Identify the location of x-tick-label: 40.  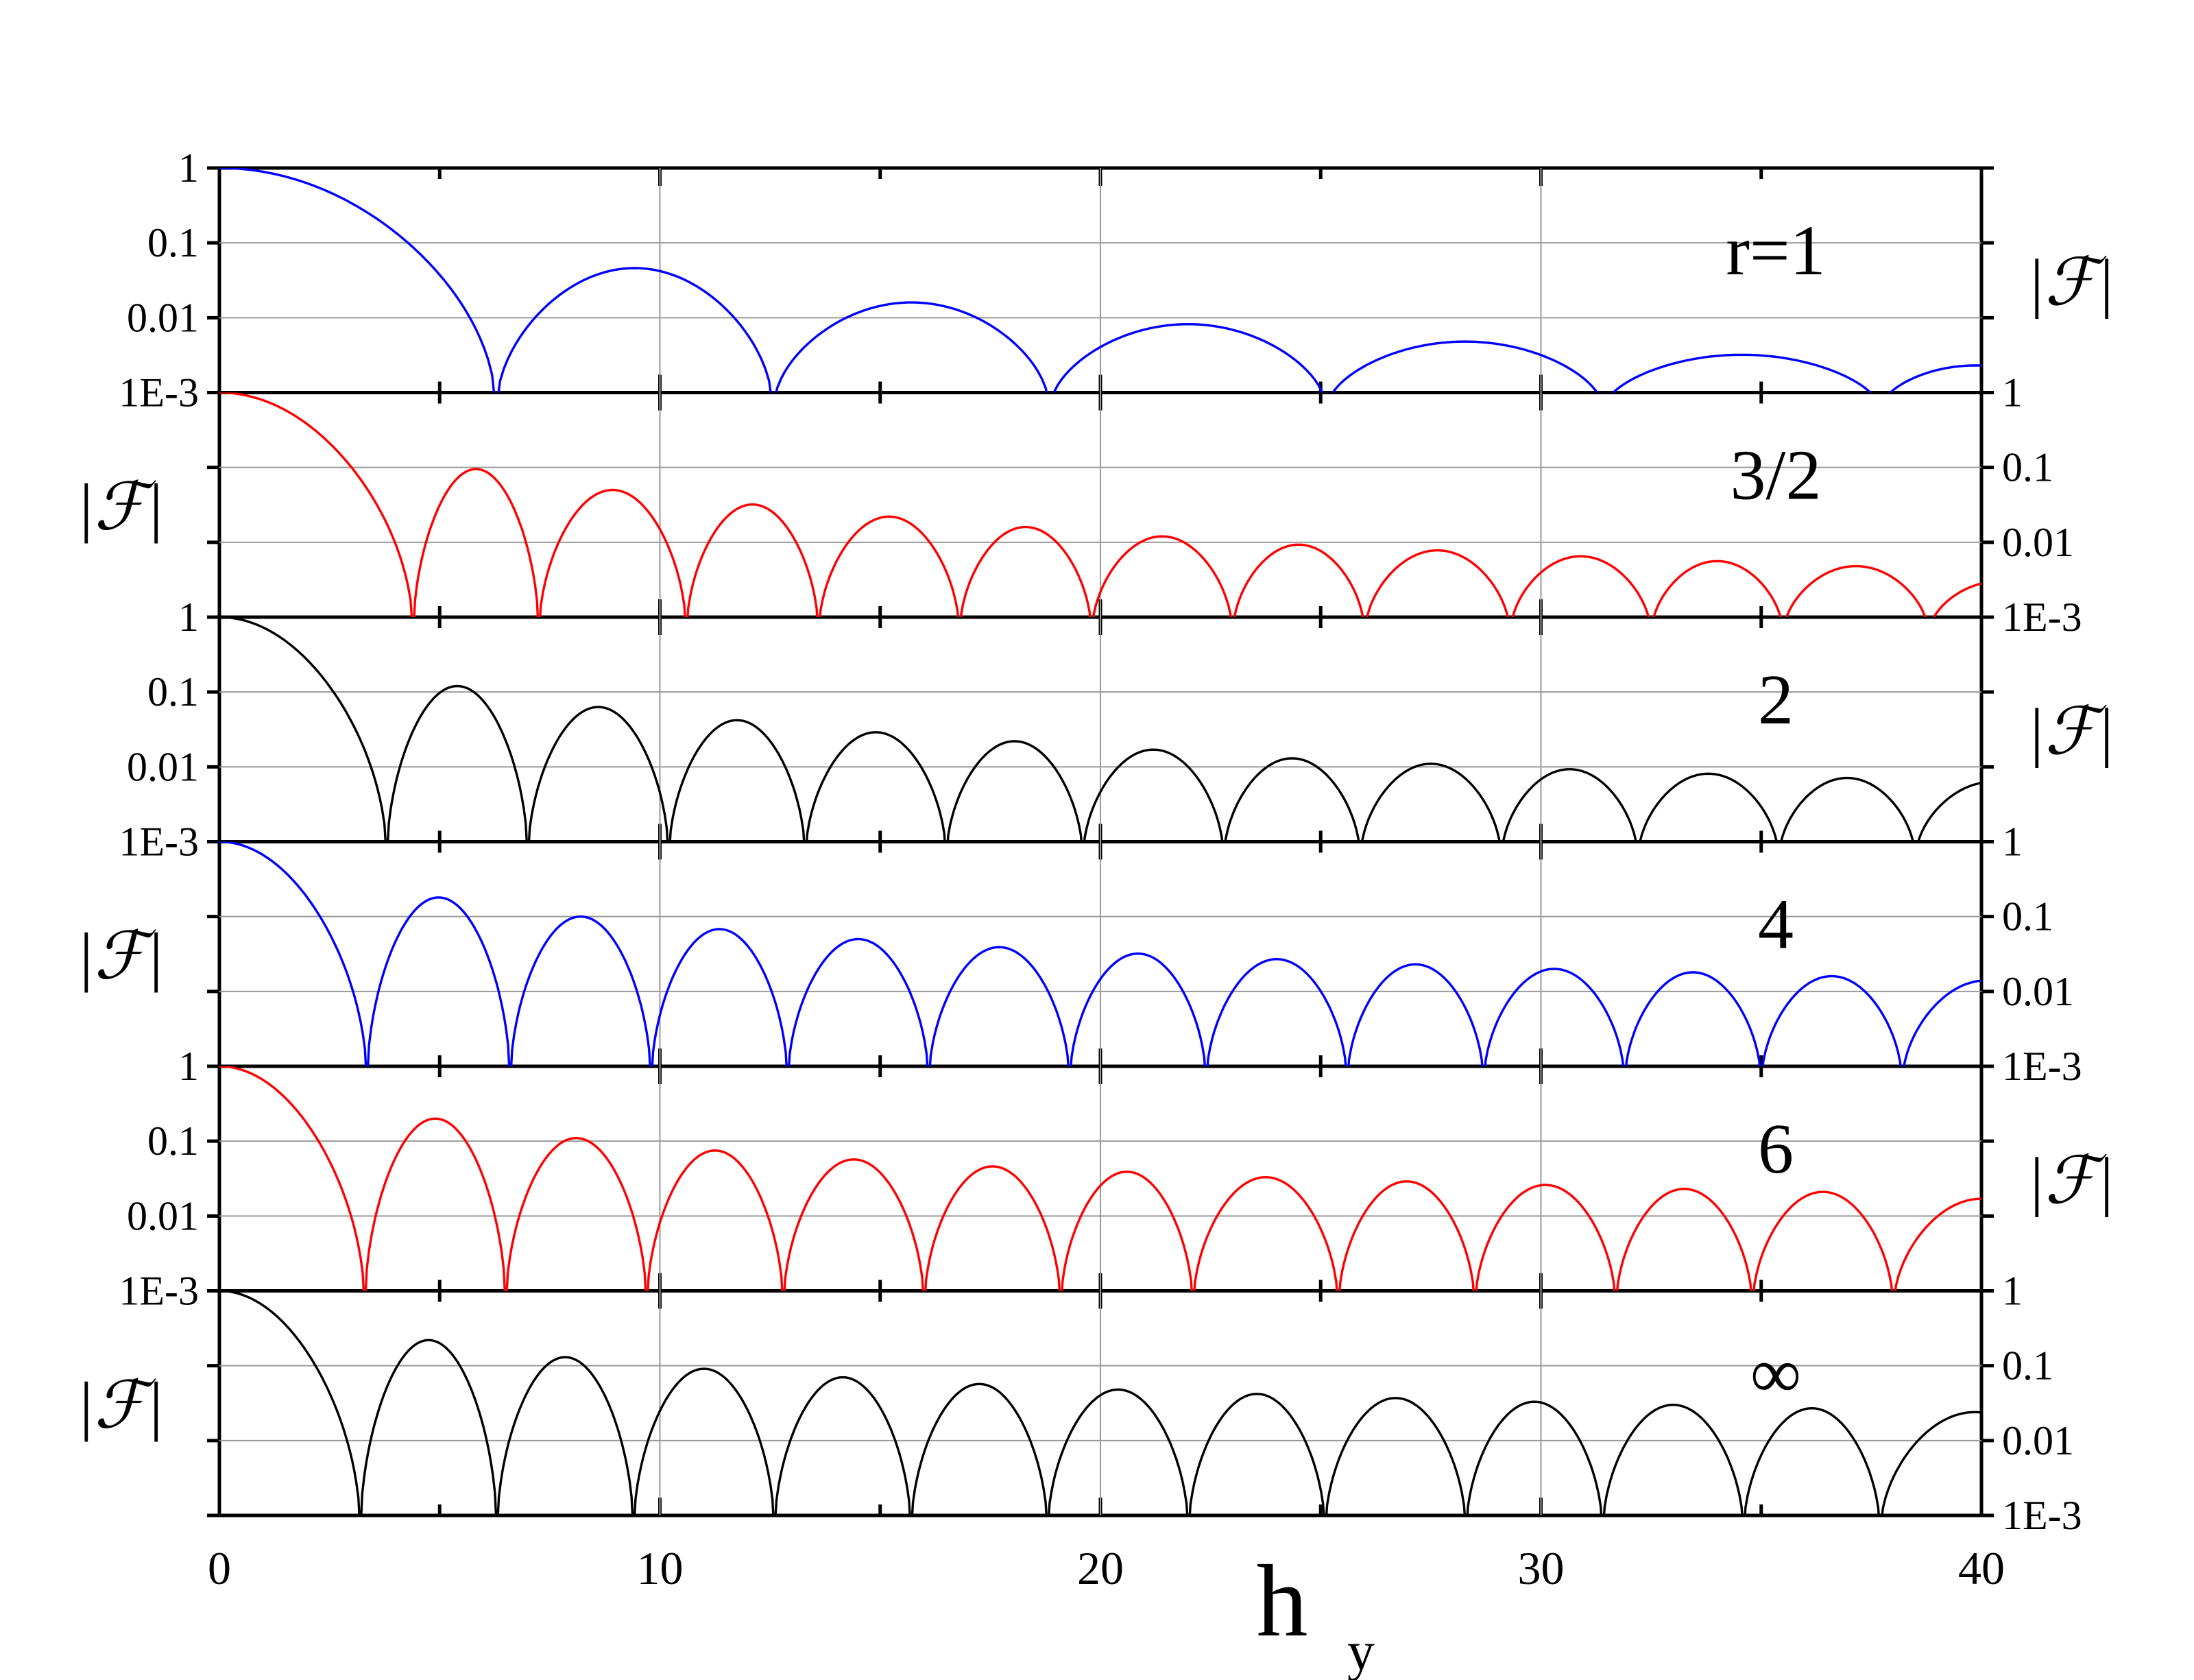
(1981, 1568).